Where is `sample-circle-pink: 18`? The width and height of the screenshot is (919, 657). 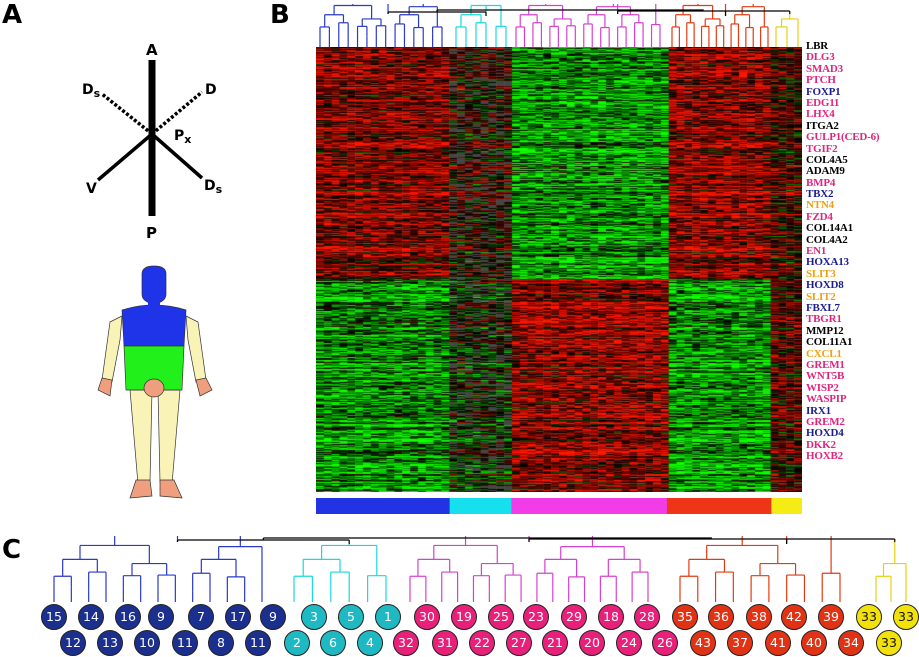 sample-circle-pink: 18 is located at coordinates (611, 617).